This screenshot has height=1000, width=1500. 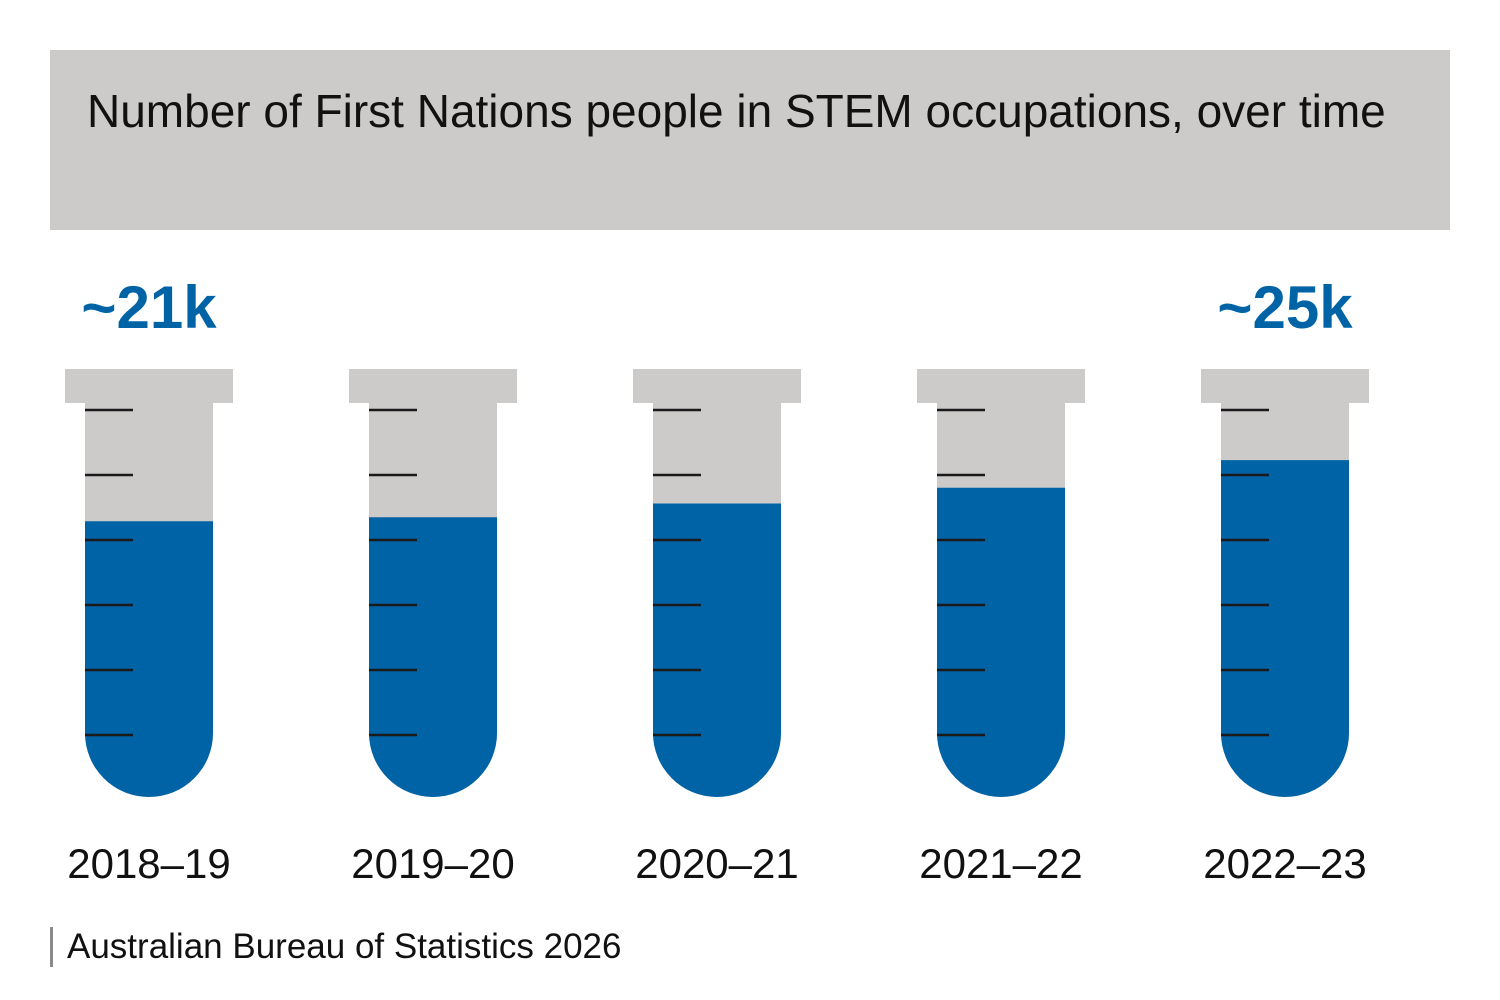 What do you see at coordinates (51, 947) in the screenshot?
I see `source-divider` at bounding box center [51, 947].